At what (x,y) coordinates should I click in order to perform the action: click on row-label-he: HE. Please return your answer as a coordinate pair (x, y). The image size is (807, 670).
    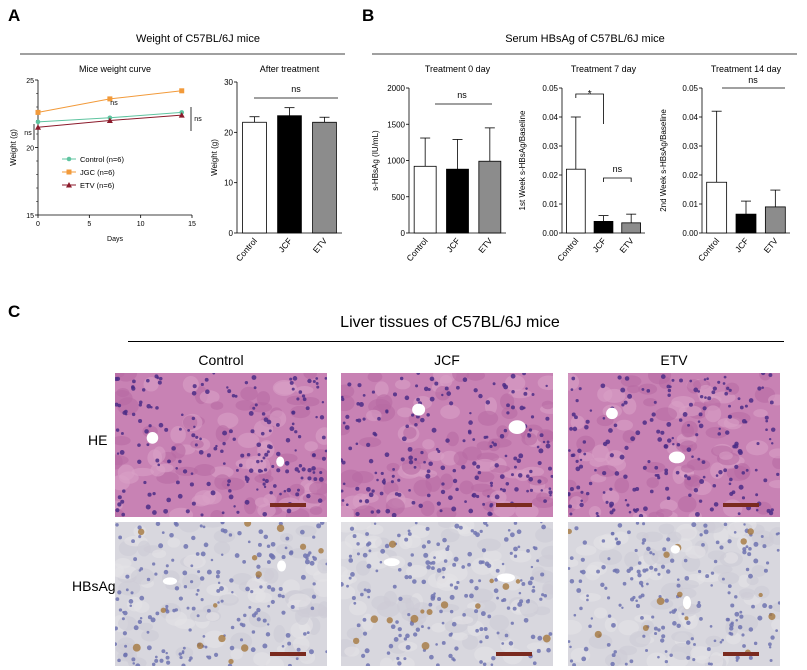
    Looking at the image, I should click on (98, 440).